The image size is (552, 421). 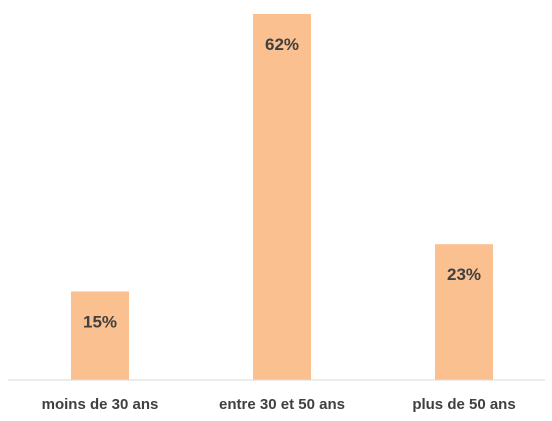 I want to click on category-label-3: plus de 50 ans, so click(x=463, y=404).